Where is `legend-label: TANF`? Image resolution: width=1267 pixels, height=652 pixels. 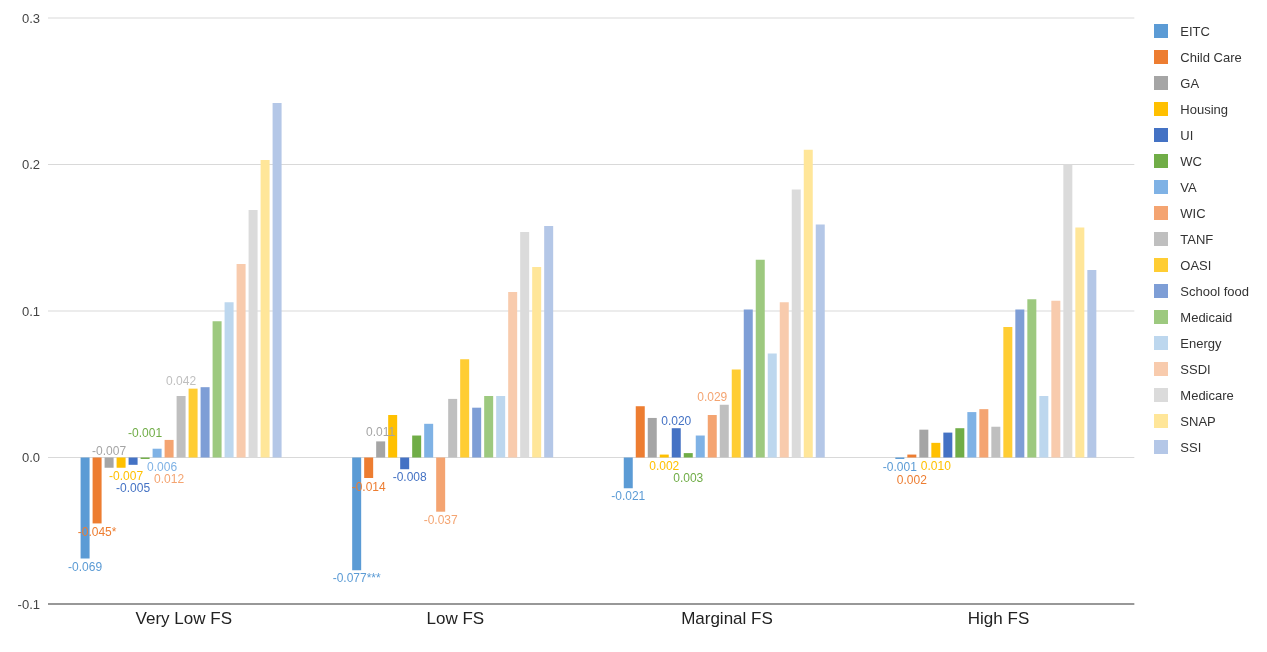 legend-label: TANF is located at coordinates (1197, 239).